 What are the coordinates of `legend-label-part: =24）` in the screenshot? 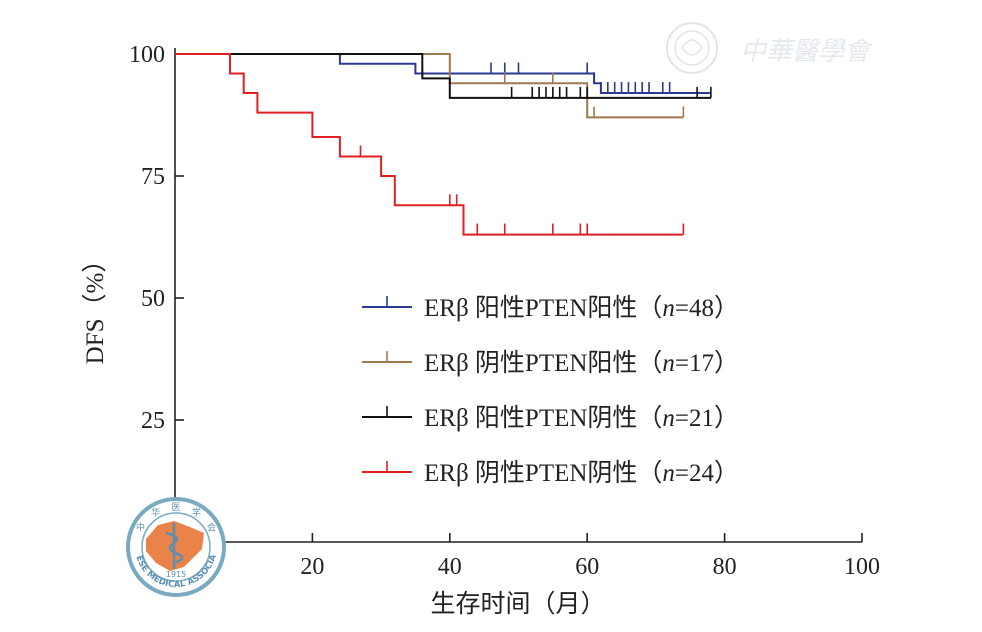 It's located at (707, 473).